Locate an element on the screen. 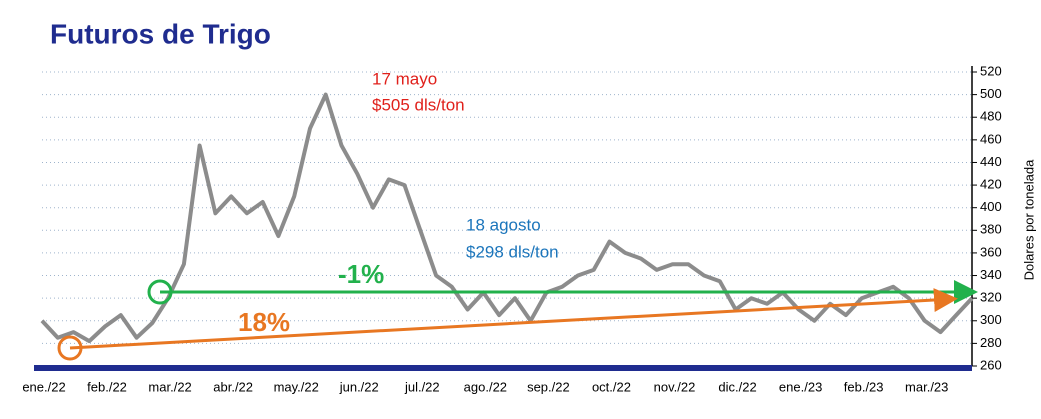 This screenshot has height=419, width=1041. x-tick-label: ene./23 is located at coordinates (800, 386).